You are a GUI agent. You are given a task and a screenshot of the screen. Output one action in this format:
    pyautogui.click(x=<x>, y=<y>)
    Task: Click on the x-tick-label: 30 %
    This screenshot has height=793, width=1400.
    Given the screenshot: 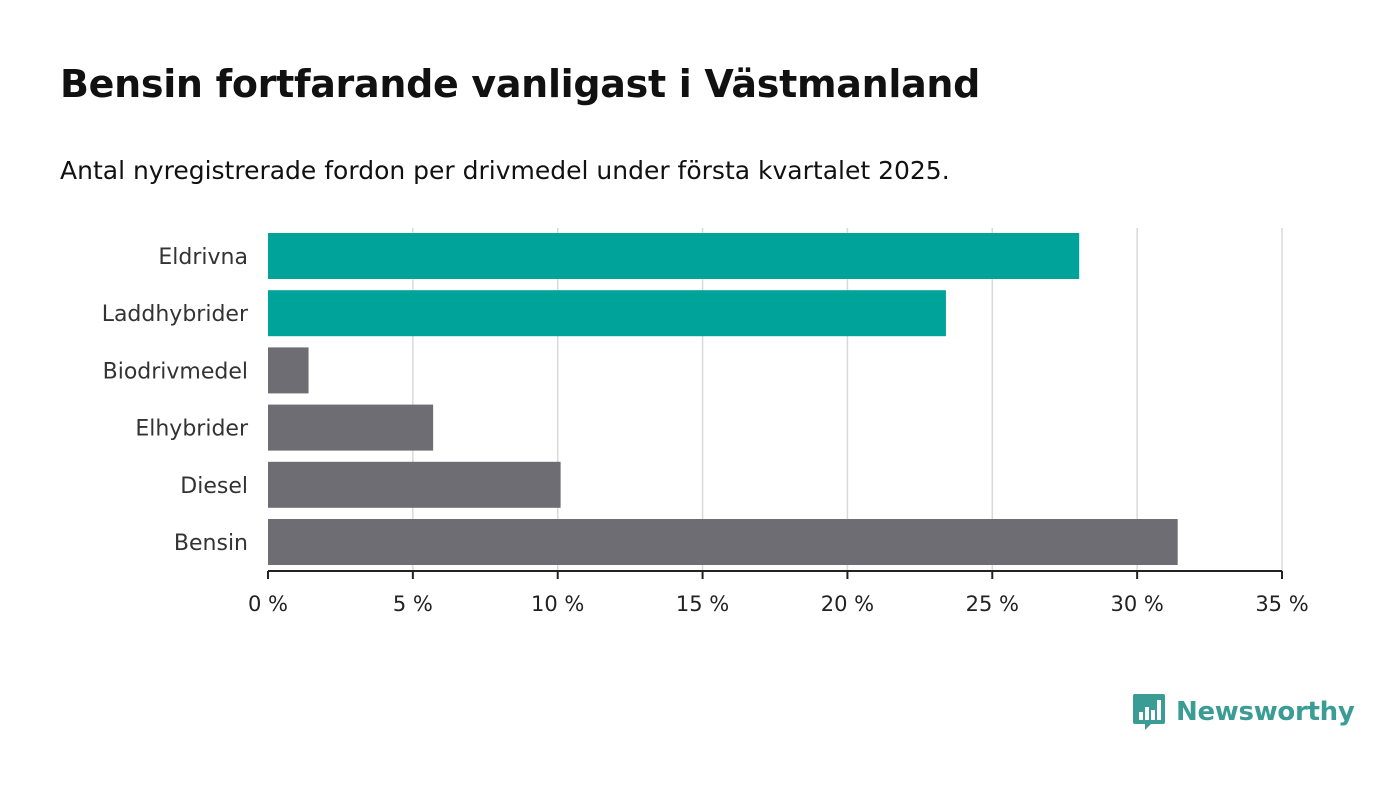 What is the action you would take?
    pyautogui.click(x=1136, y=604)
    